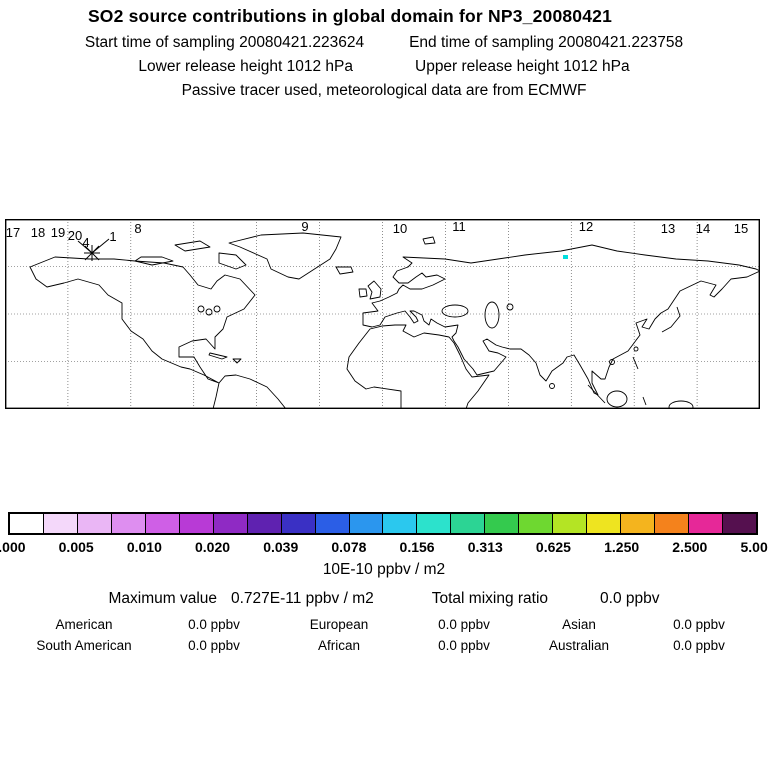 This screenshot has height=768, width=768. Describe the element at coordinates (668, 228) in the screenshot. I see `trajectory-marker-13: 13` at that location.